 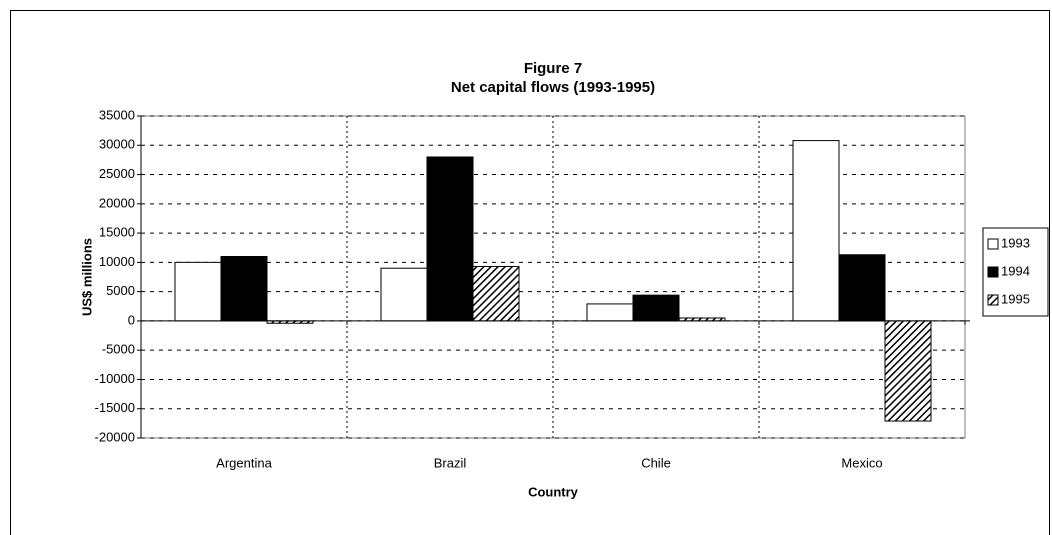 What do you see at coordinates (120, 290) in the screenshot?
I see `y-tick-label: 5000` at bounding box center [120, 290].